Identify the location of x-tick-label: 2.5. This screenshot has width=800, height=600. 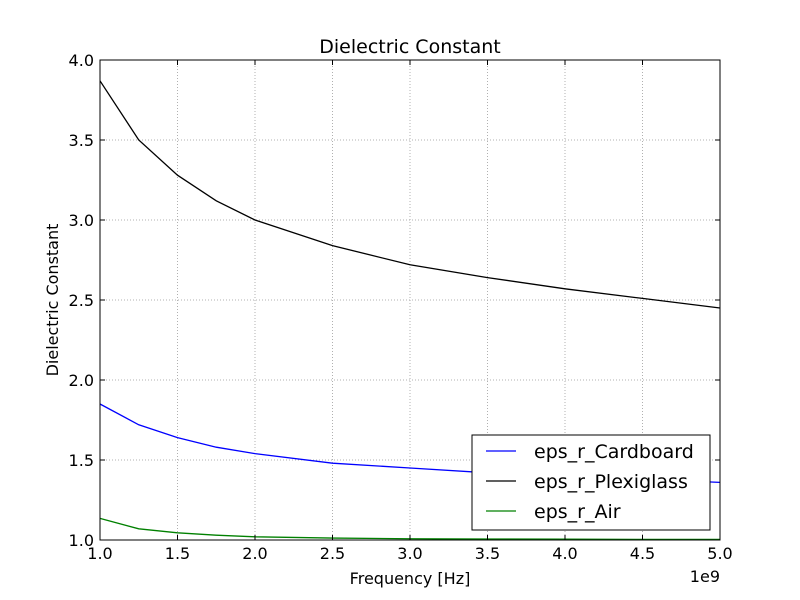
(332, 553).